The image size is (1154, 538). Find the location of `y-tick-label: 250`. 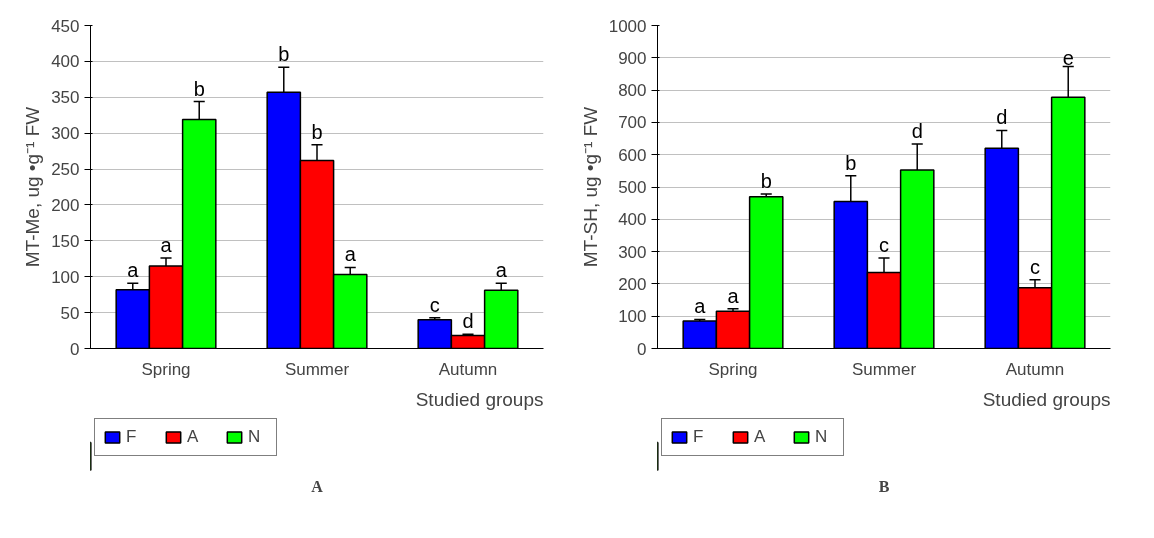

y-tick-label: 250 is located at coordinates (65, 170).